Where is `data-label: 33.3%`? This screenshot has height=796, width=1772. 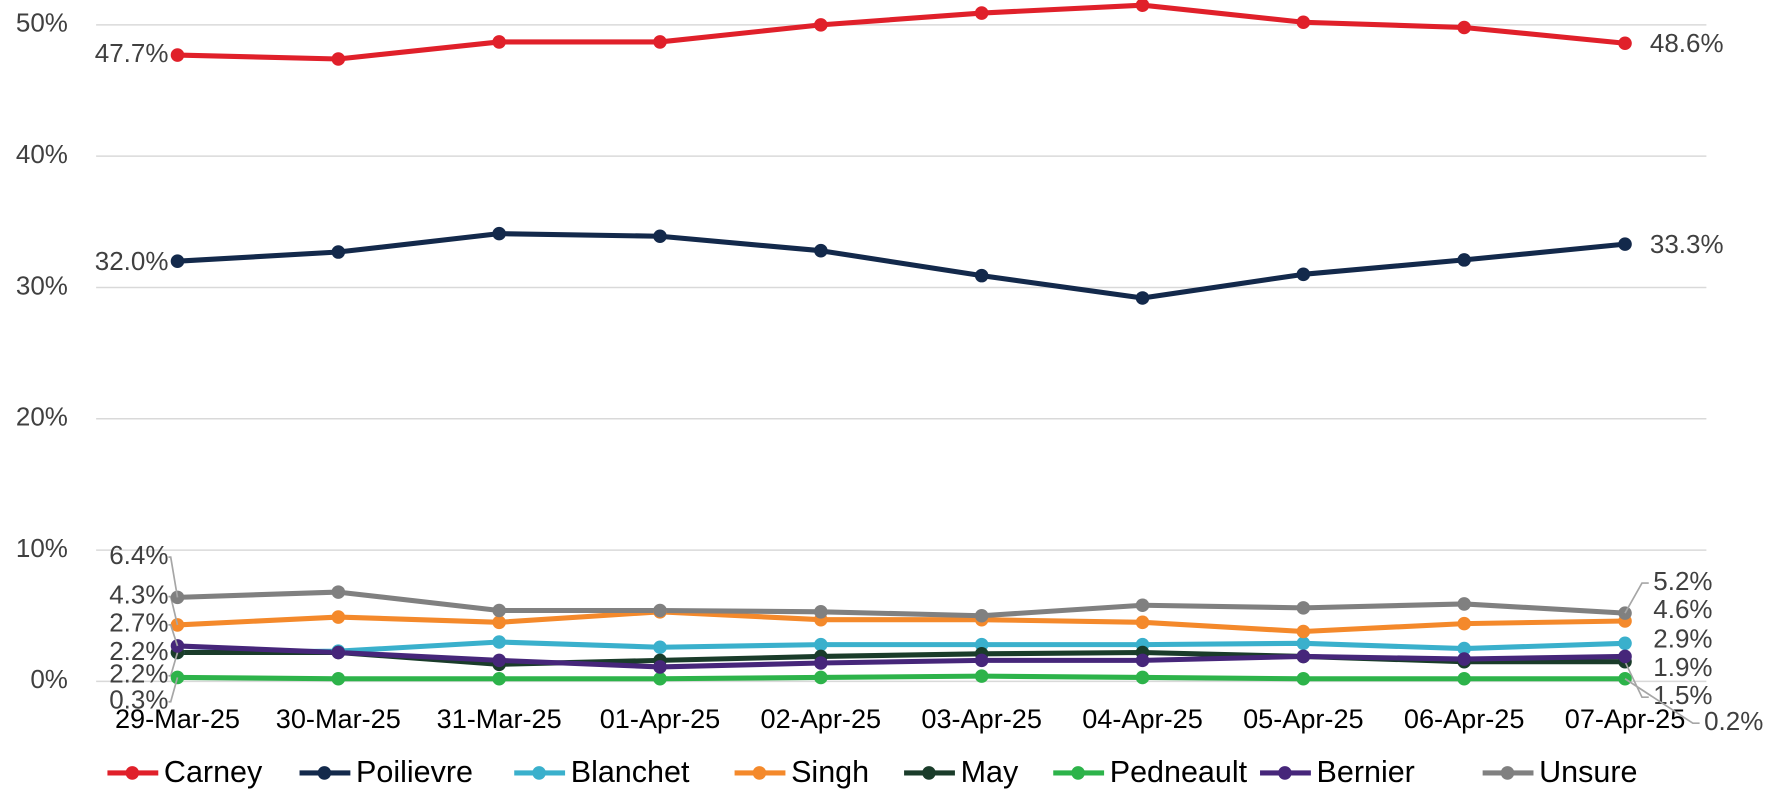 data-label: 33.3% is located at coordinates (1687, 244).